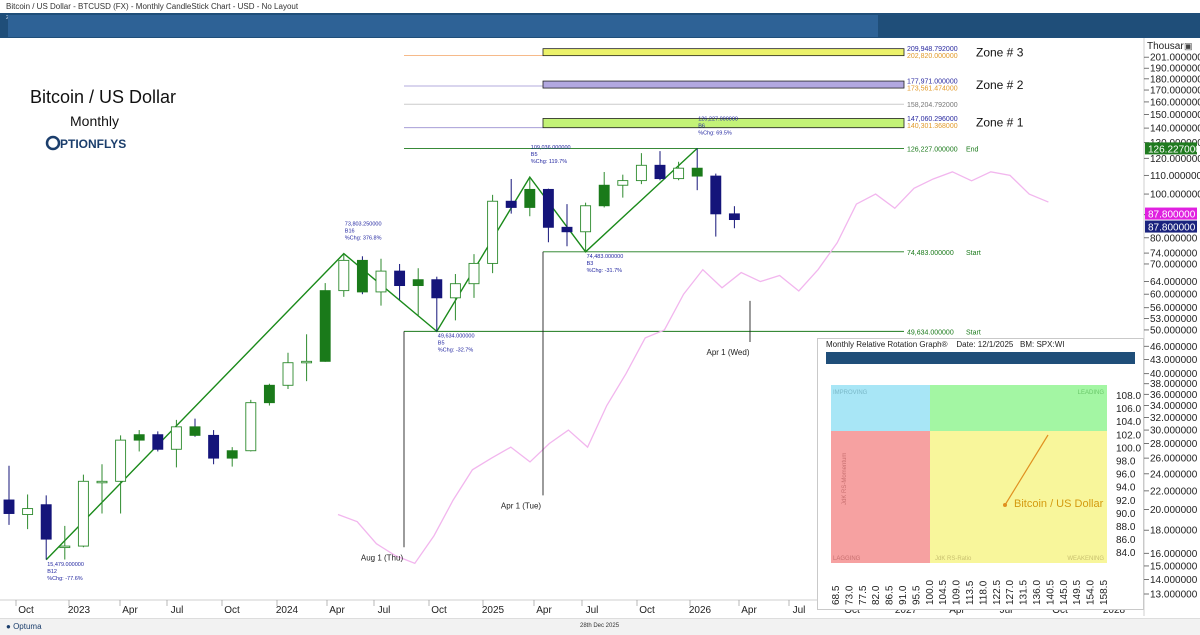  I want to click on rrg-y-tick: 96.0, so click(1126, 475).